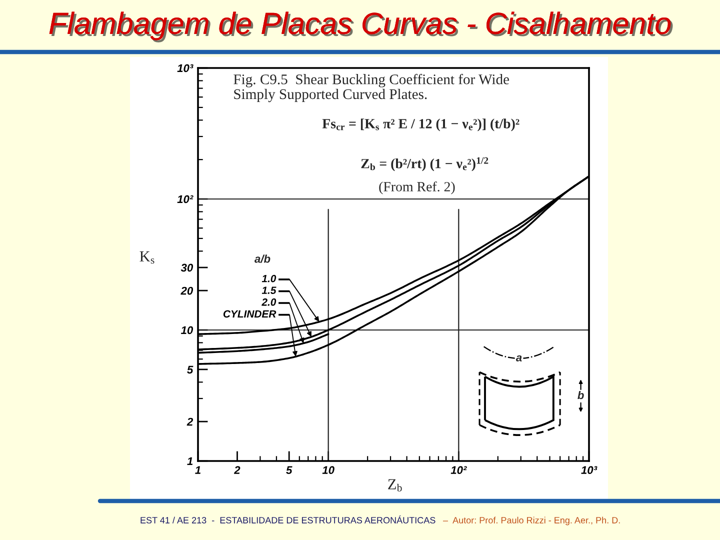 The image size is (720, 540). I want to click on x-axis-title: Z$_{b}$, so click(395, 485).